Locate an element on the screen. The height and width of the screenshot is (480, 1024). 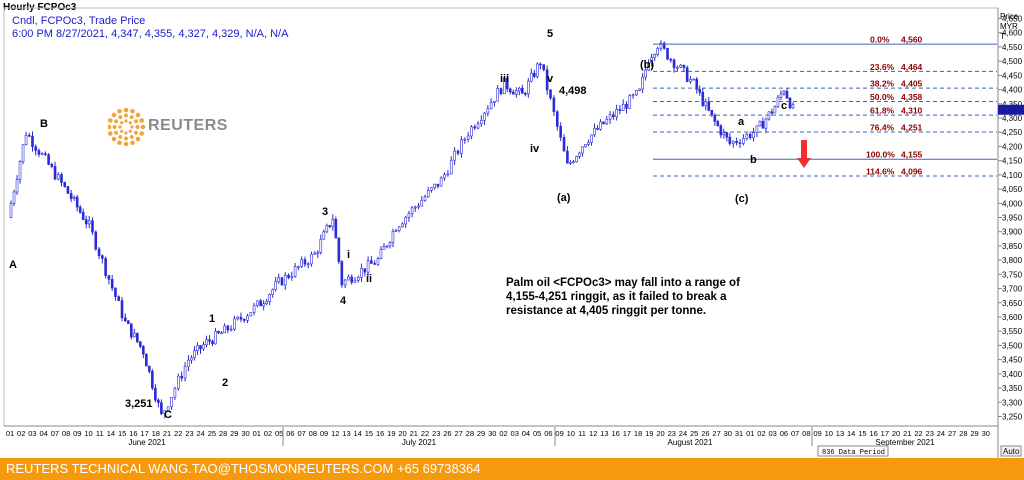
time-tick-label: 08 is located at coordinates (313, 433).